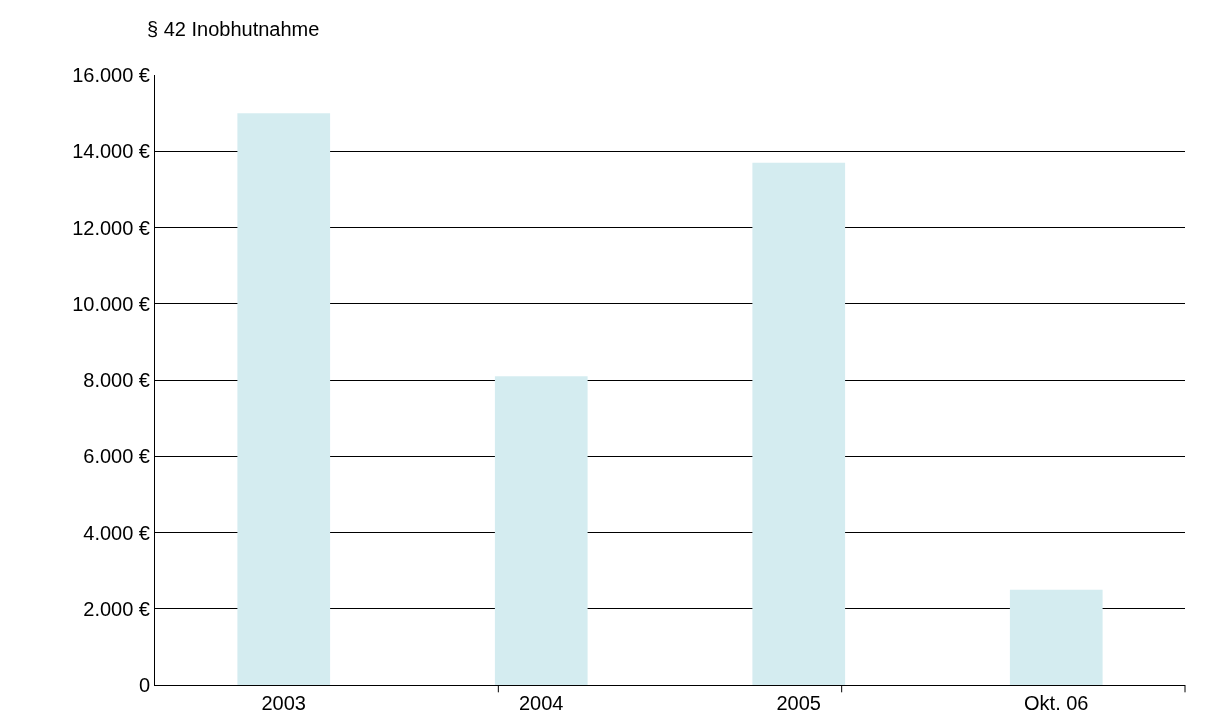 The width and height of the screenshot is (1220, 718). I want to click on y-tick-label: 2.000 €, so click(116, 608).